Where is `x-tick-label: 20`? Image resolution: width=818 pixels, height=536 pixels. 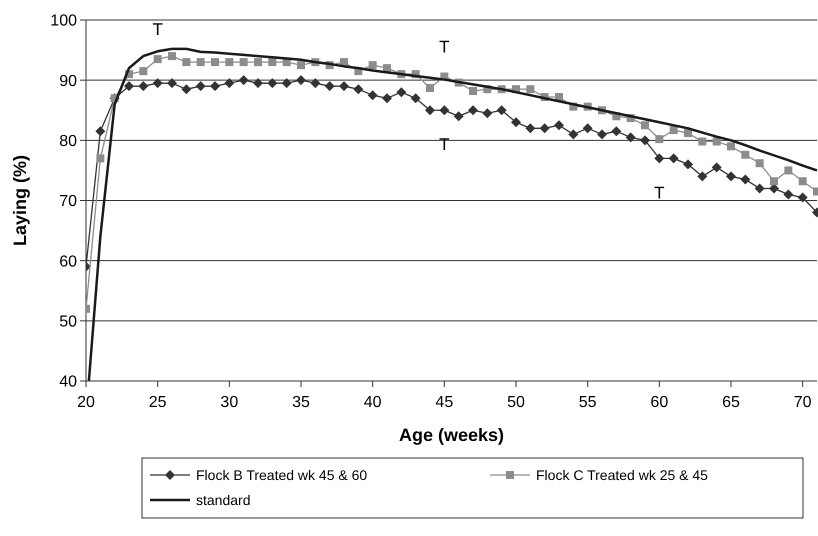 x-tick-label: 20 is located at coordinates (86, 402).